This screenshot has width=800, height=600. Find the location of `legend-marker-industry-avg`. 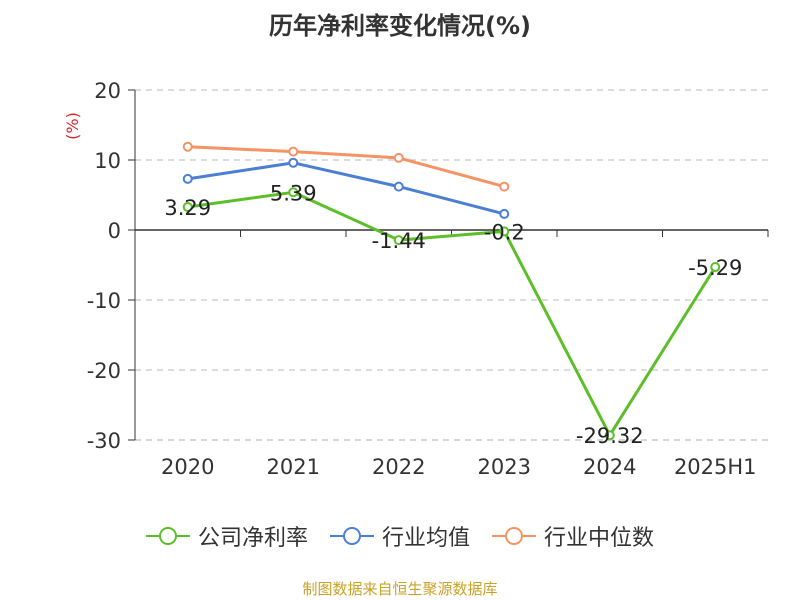

legend-marker-industry-avg is located at coordinates (351, 536).